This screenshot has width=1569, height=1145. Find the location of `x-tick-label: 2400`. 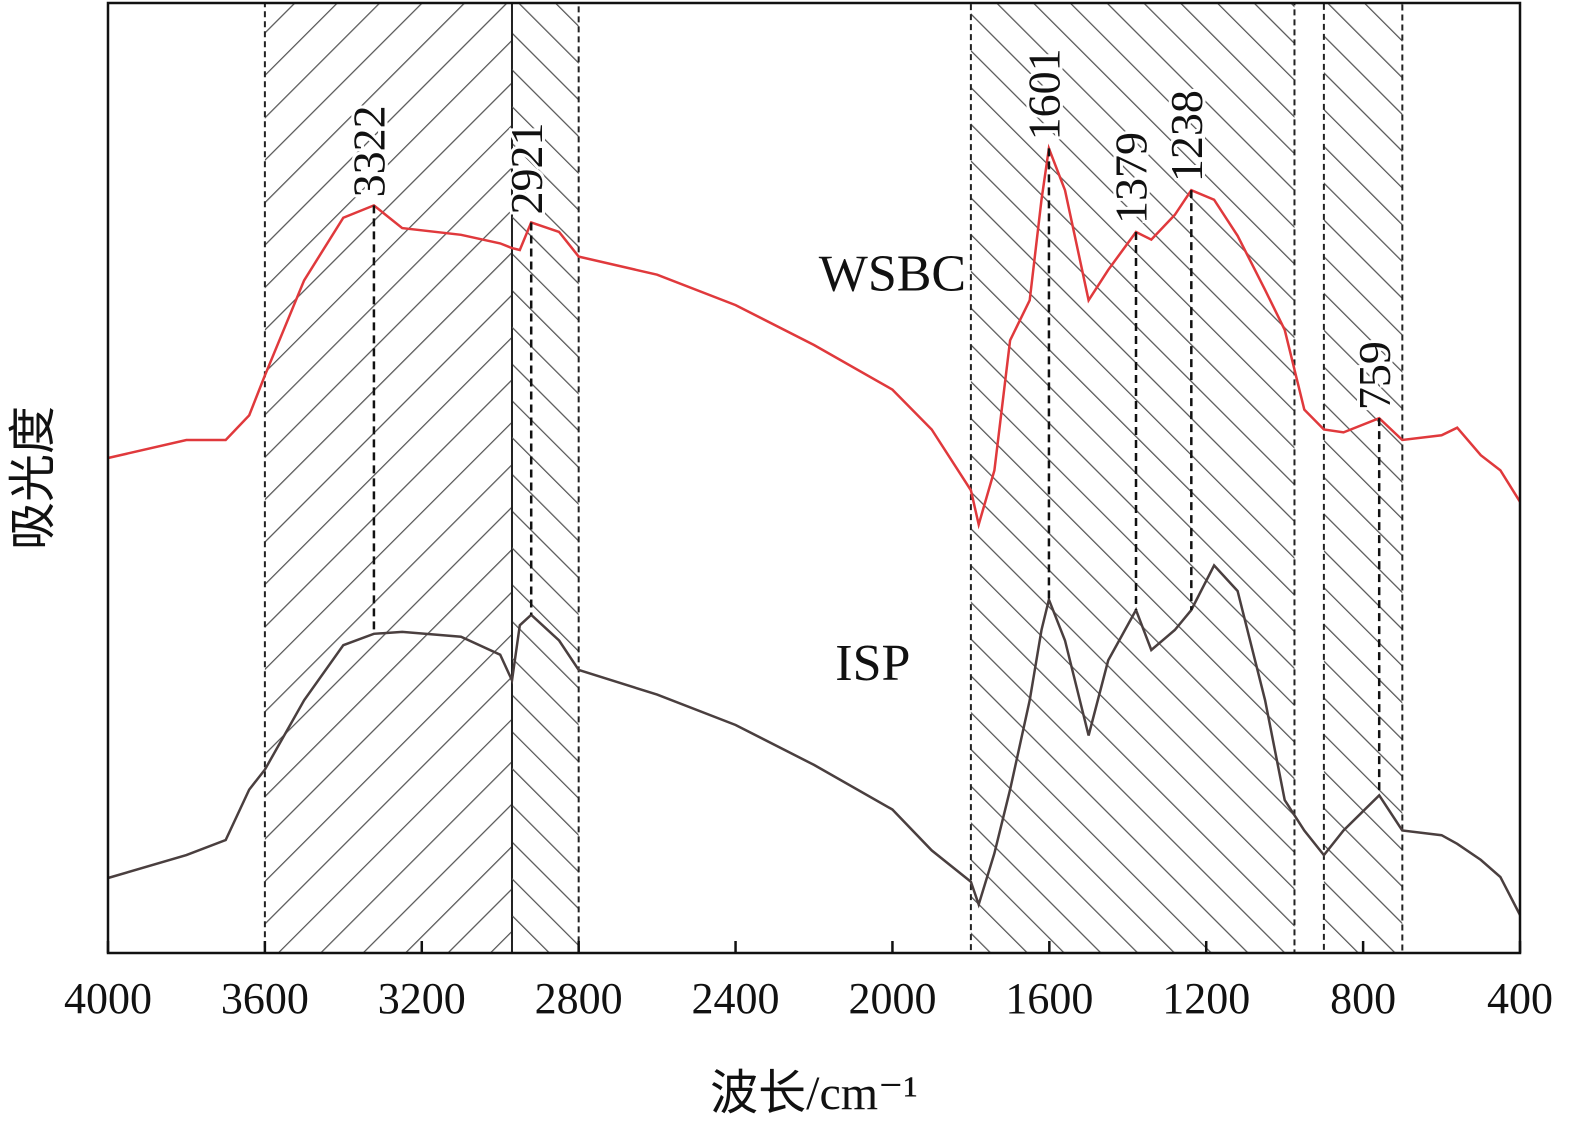

x-tick-label: 2400 is located at coordinates (736, 998).